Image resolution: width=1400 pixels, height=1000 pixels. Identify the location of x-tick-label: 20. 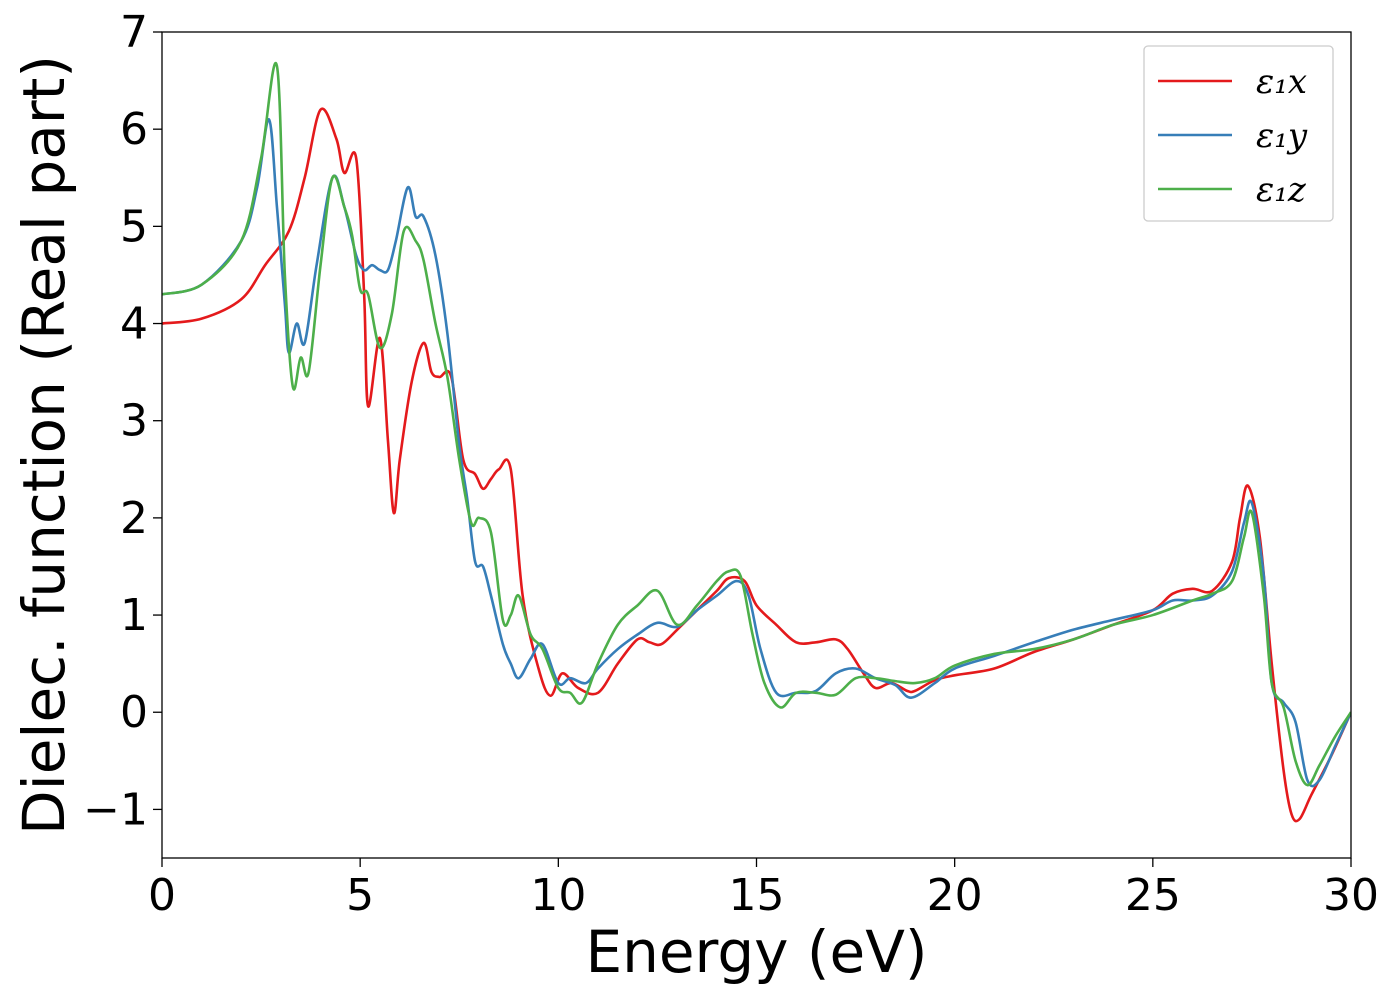
(955, 895).